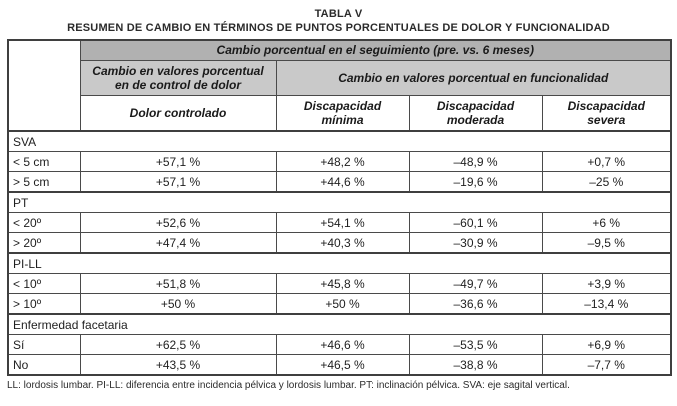 This screenshot has width=677, height=406. I want to click on table-row: No +43,5 % +46,5 % –38,8 % –7,7 %, so click(339, 365).